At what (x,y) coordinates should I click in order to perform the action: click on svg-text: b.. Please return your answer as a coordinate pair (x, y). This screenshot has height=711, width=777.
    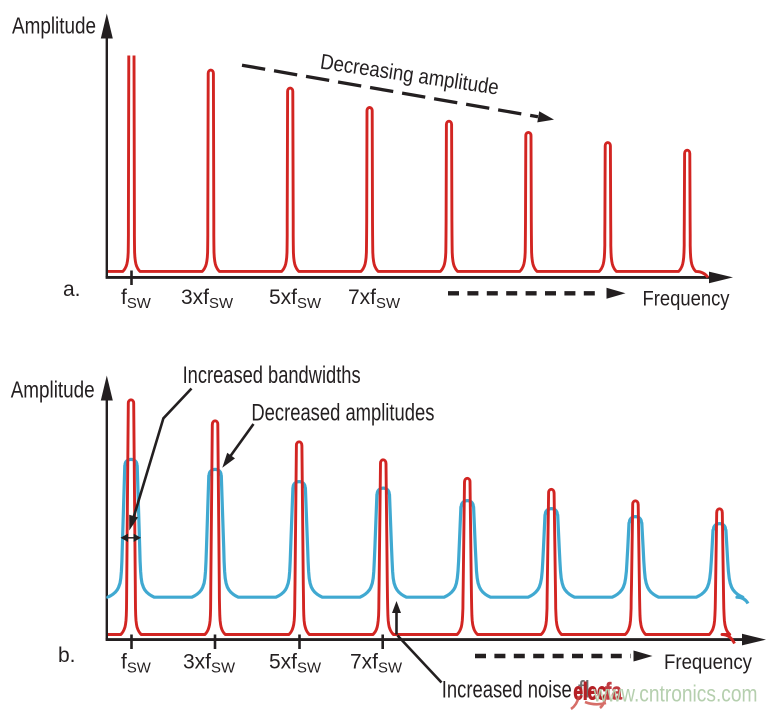
    Looking at the image, I should click on (67, 655).